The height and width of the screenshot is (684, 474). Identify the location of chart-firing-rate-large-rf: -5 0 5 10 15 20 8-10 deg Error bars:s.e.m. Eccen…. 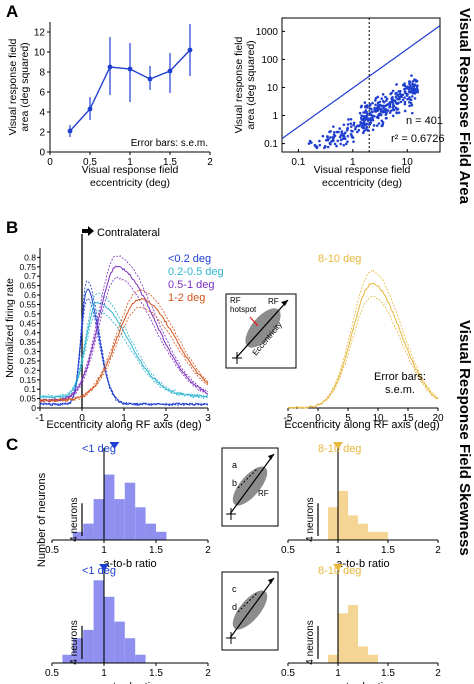
(364, 342).